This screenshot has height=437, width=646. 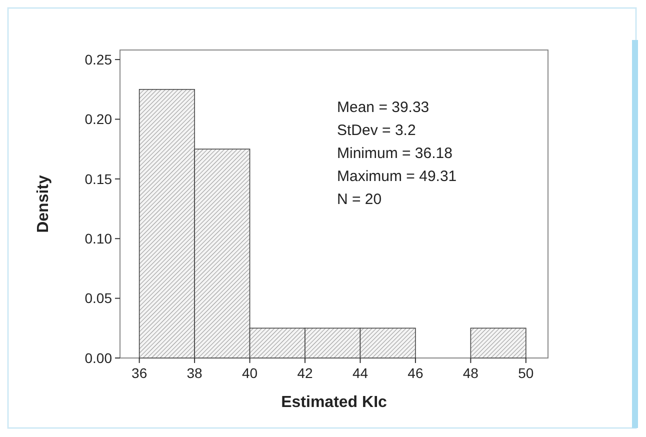 I want to click on annotation: Mean = 39.33, so click(x=383, y=107).